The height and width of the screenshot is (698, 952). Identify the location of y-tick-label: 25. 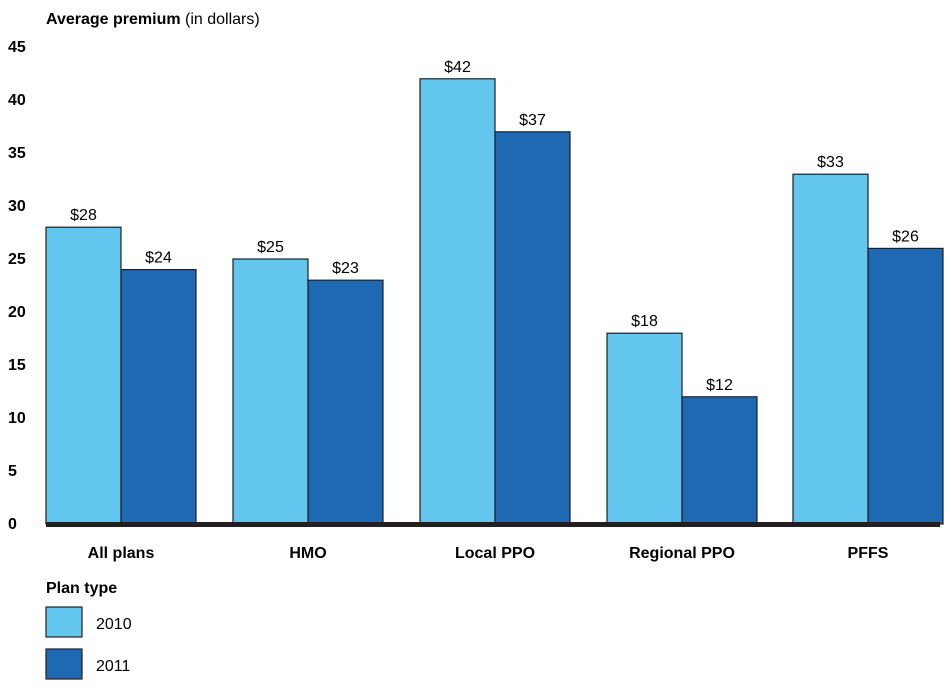
(17, 259).